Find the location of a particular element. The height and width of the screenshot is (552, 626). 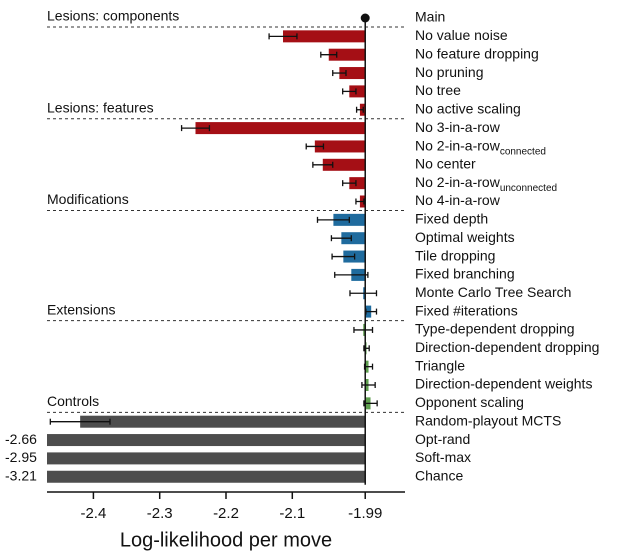

category-label: Fixed depth is located at coordinates (451, 219).